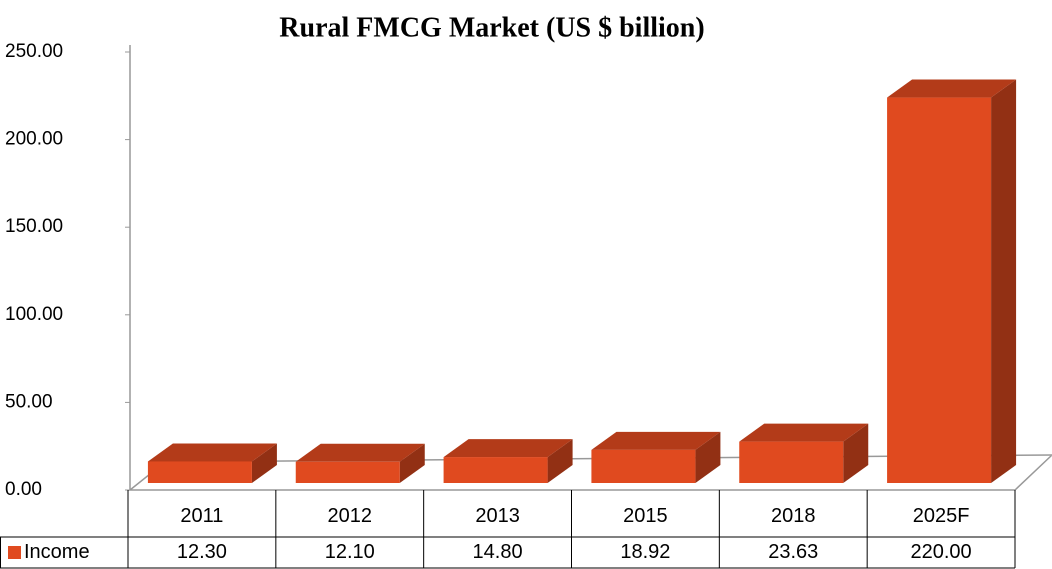  Describe the element at coordinates (34, 226) in the screenshot. I see `y-tick-label: 150.00` at that location.